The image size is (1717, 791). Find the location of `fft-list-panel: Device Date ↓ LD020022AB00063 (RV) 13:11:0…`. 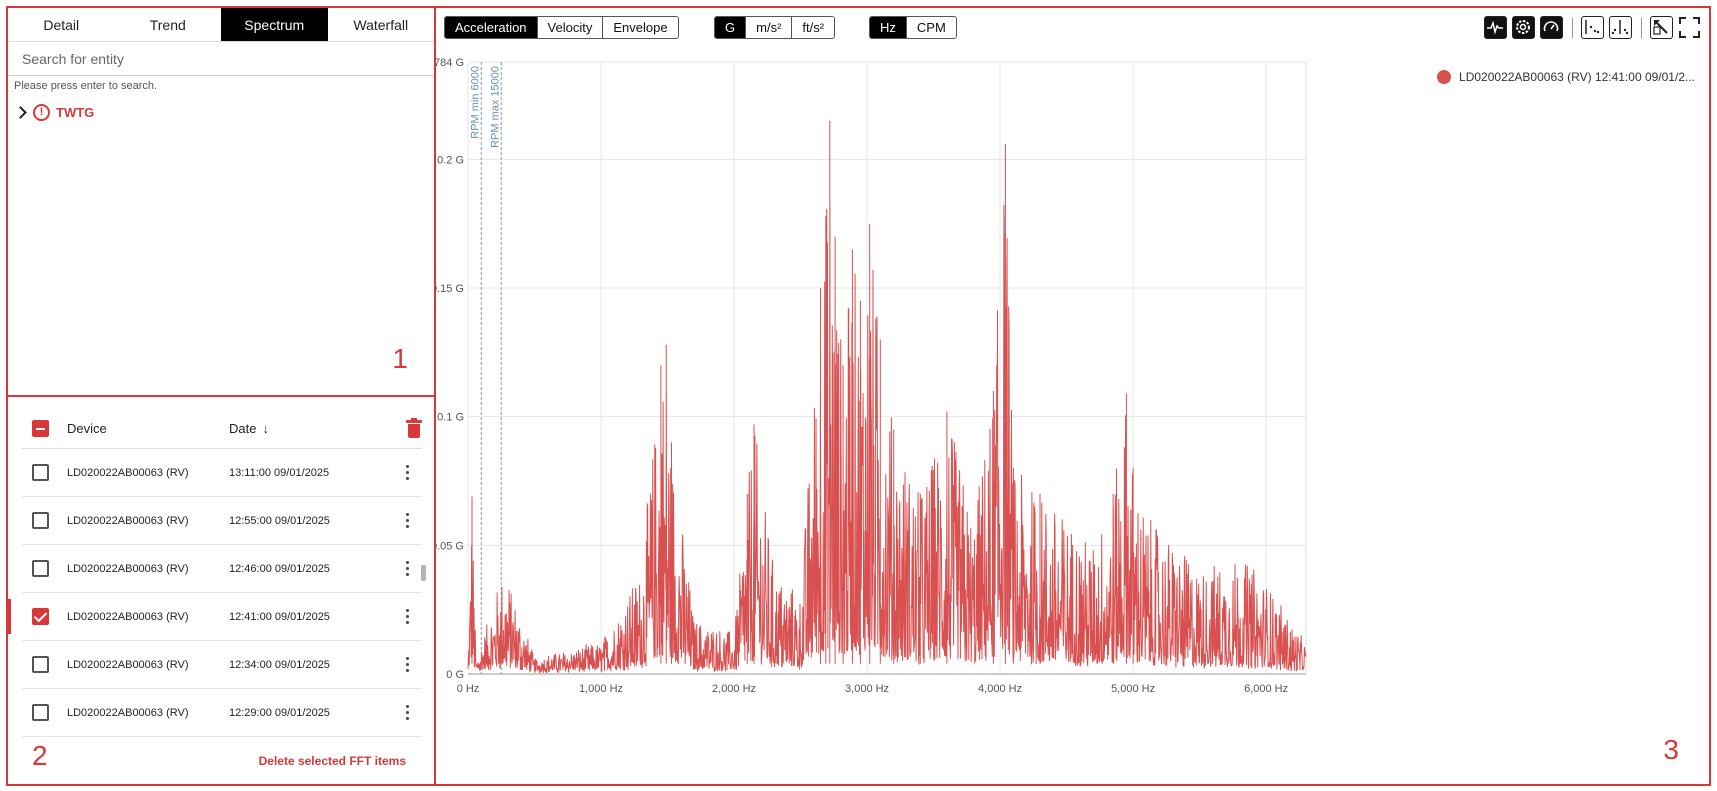

fft-list-panel: Device Date ↓ LD020022AB00063 (RV) 13:11:0… is located at coordinates (221, 590).